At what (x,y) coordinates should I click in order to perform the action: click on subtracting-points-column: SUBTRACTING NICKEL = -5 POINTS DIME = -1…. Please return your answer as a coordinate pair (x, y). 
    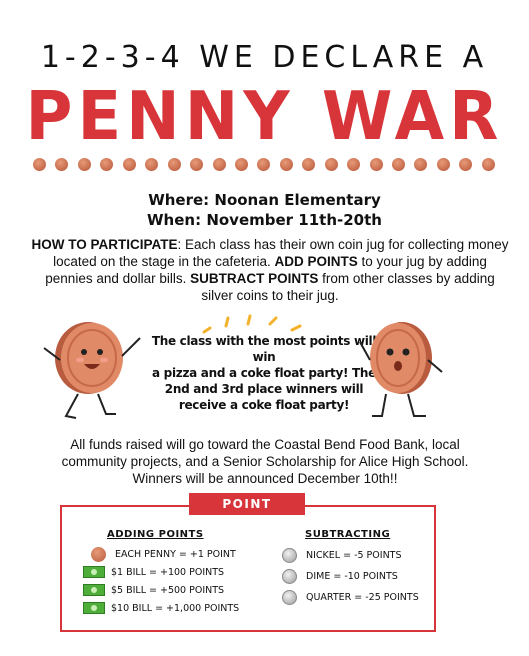
    Looking at the image, I should click on (350, 568).